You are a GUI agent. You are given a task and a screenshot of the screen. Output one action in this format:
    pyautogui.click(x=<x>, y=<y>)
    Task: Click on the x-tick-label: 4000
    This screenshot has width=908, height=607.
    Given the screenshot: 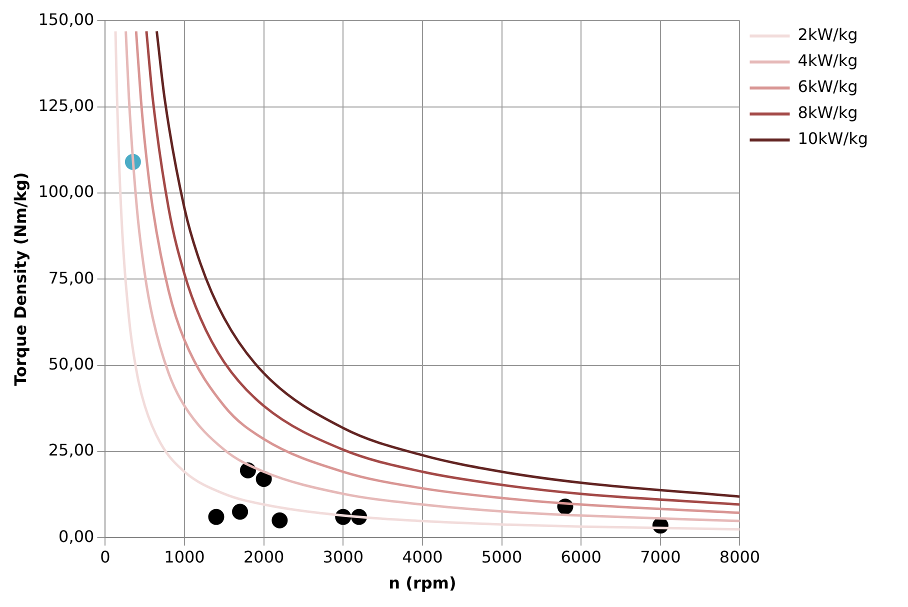 What is the action you would take?
    pyautogui.click(x=422, y=556)
    